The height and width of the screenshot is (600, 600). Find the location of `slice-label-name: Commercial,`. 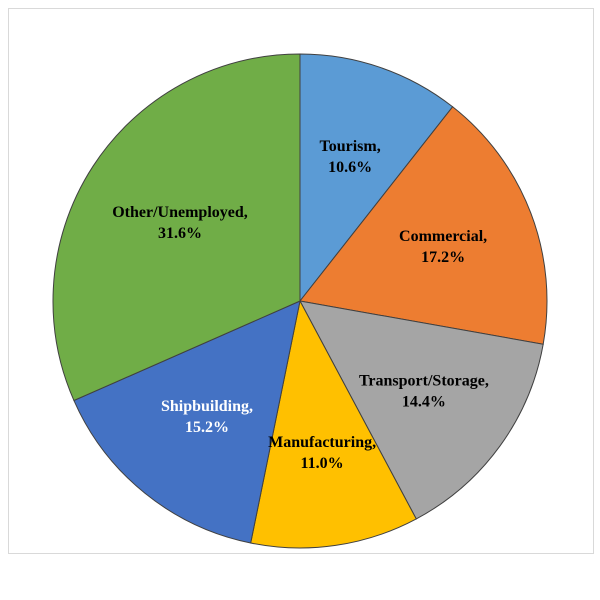

slice-label-name: Commercial, is located at coordinates (443, 236).